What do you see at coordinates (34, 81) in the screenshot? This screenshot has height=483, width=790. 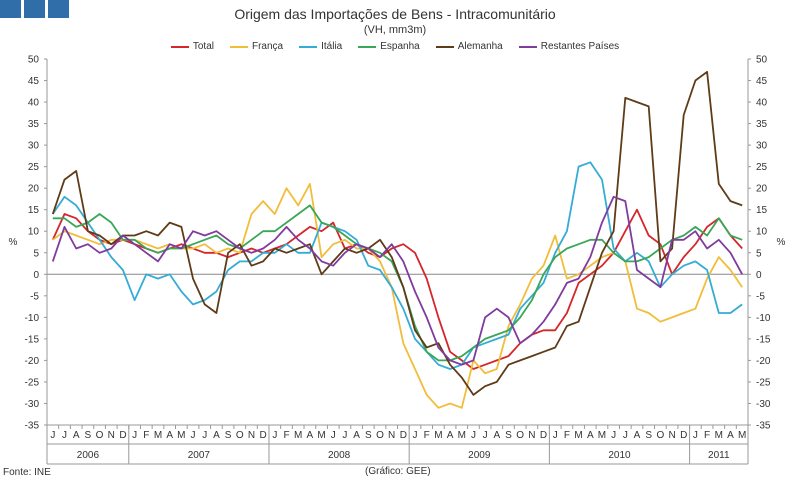 I see `y-tick-label-left: 45` at bounding box center [34, 81].